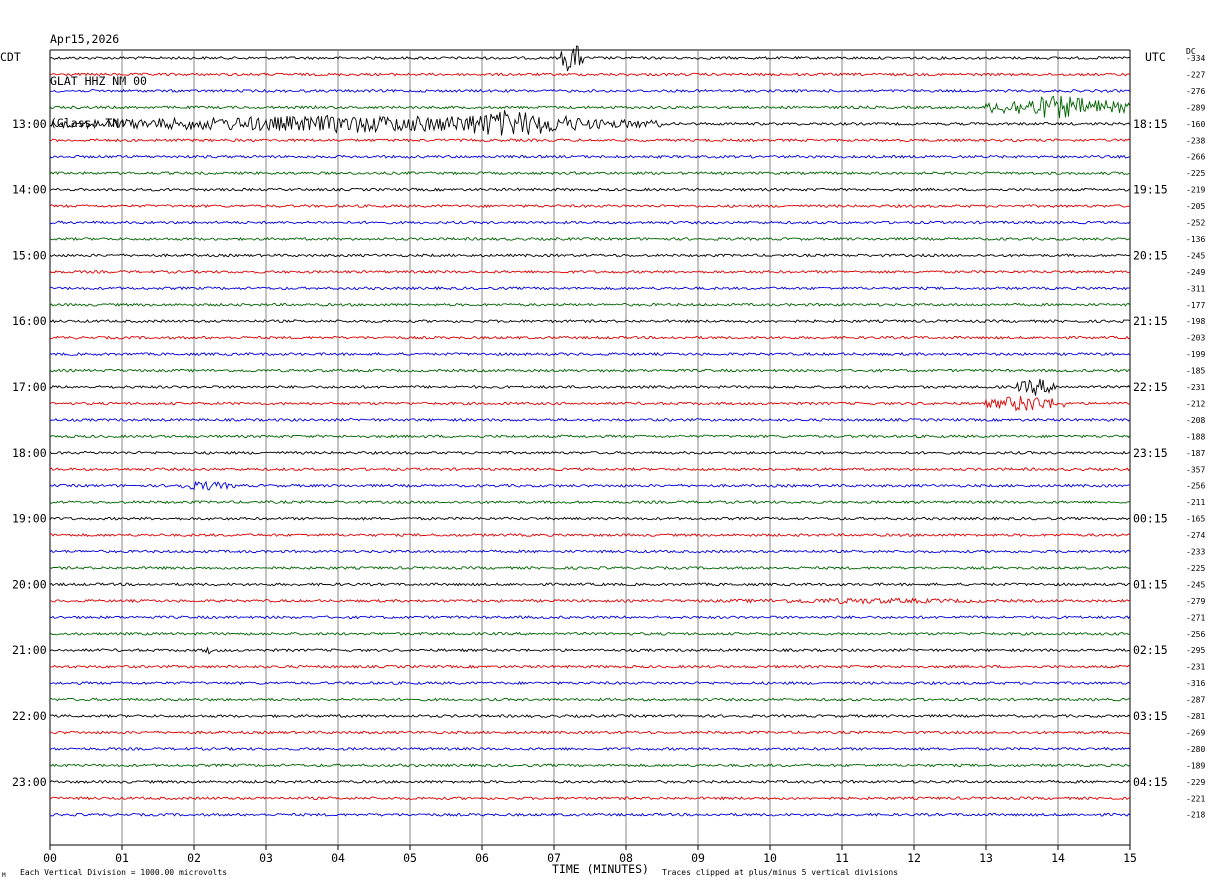 This screenshot has height=886, width=1210. Describe the element at coordinates (1195, 486) in the screenshot. I see `dc-offset-label: -256` at that location.